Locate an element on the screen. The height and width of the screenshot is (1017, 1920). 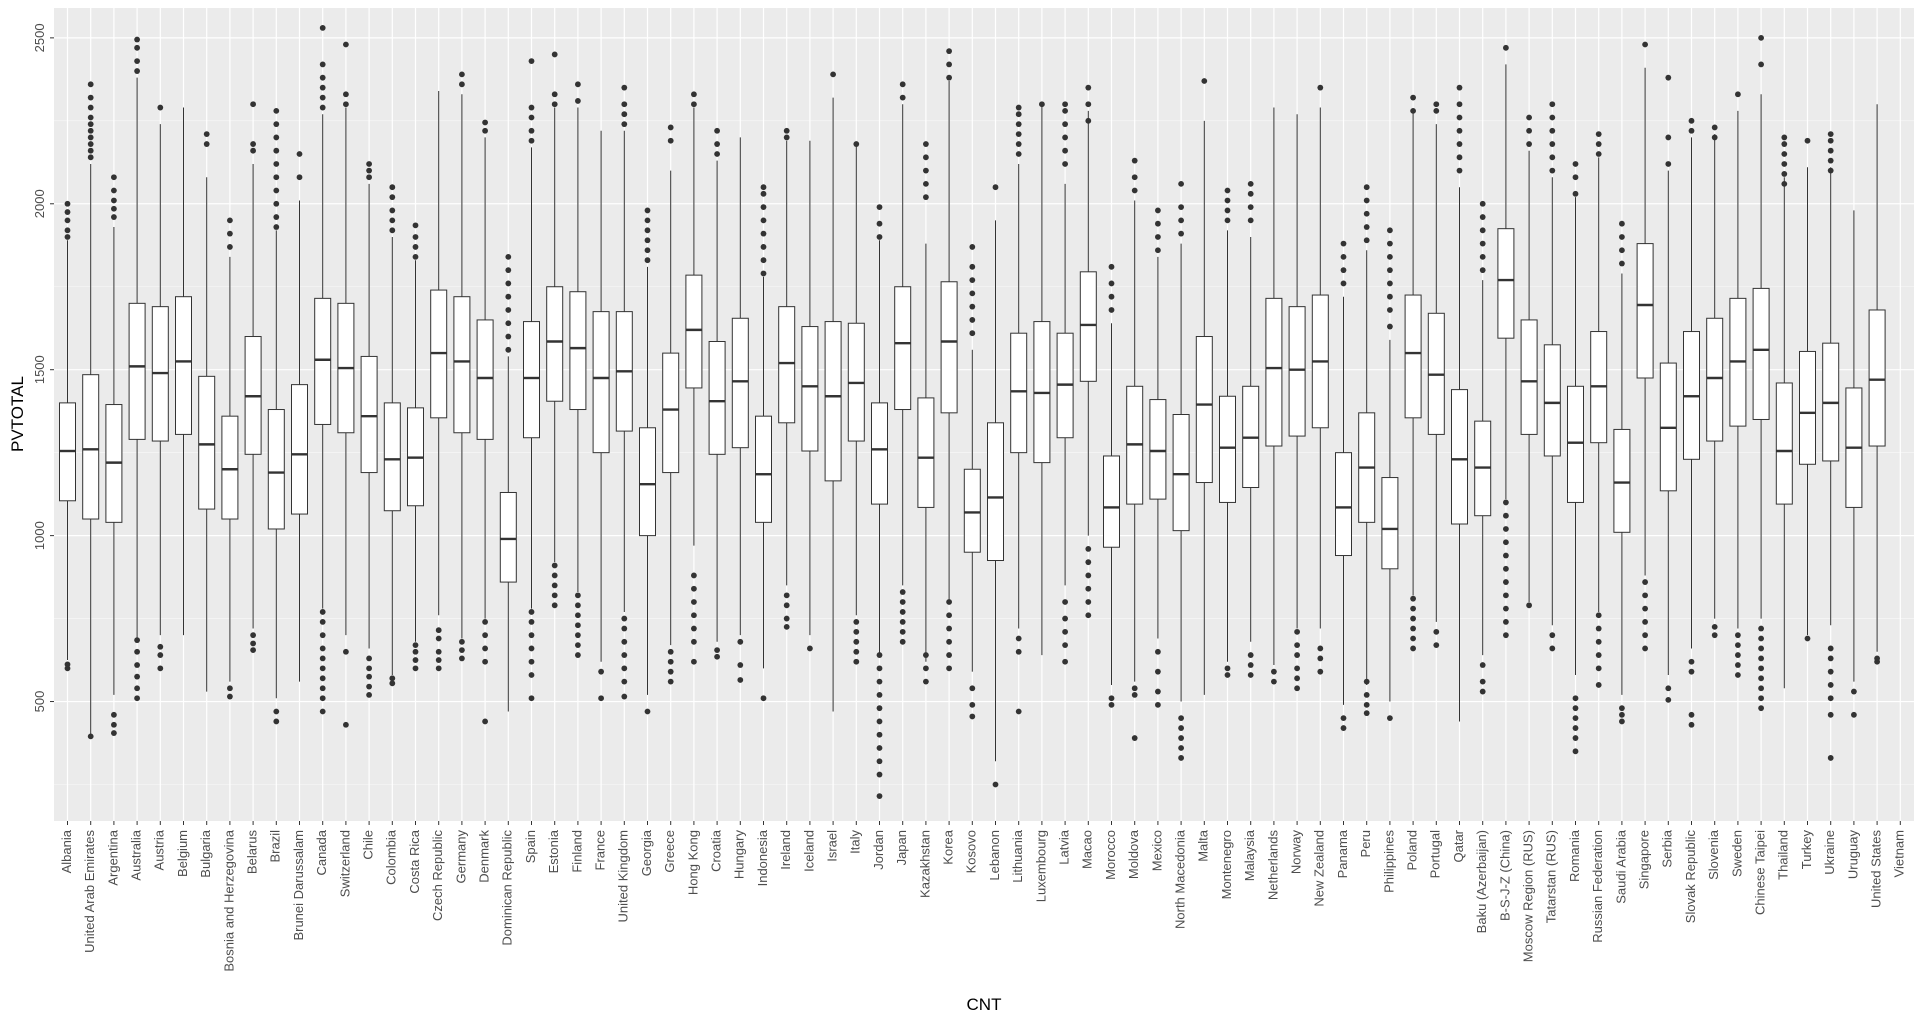
x-tick-label: Austria is located at coordinates (159, 849).